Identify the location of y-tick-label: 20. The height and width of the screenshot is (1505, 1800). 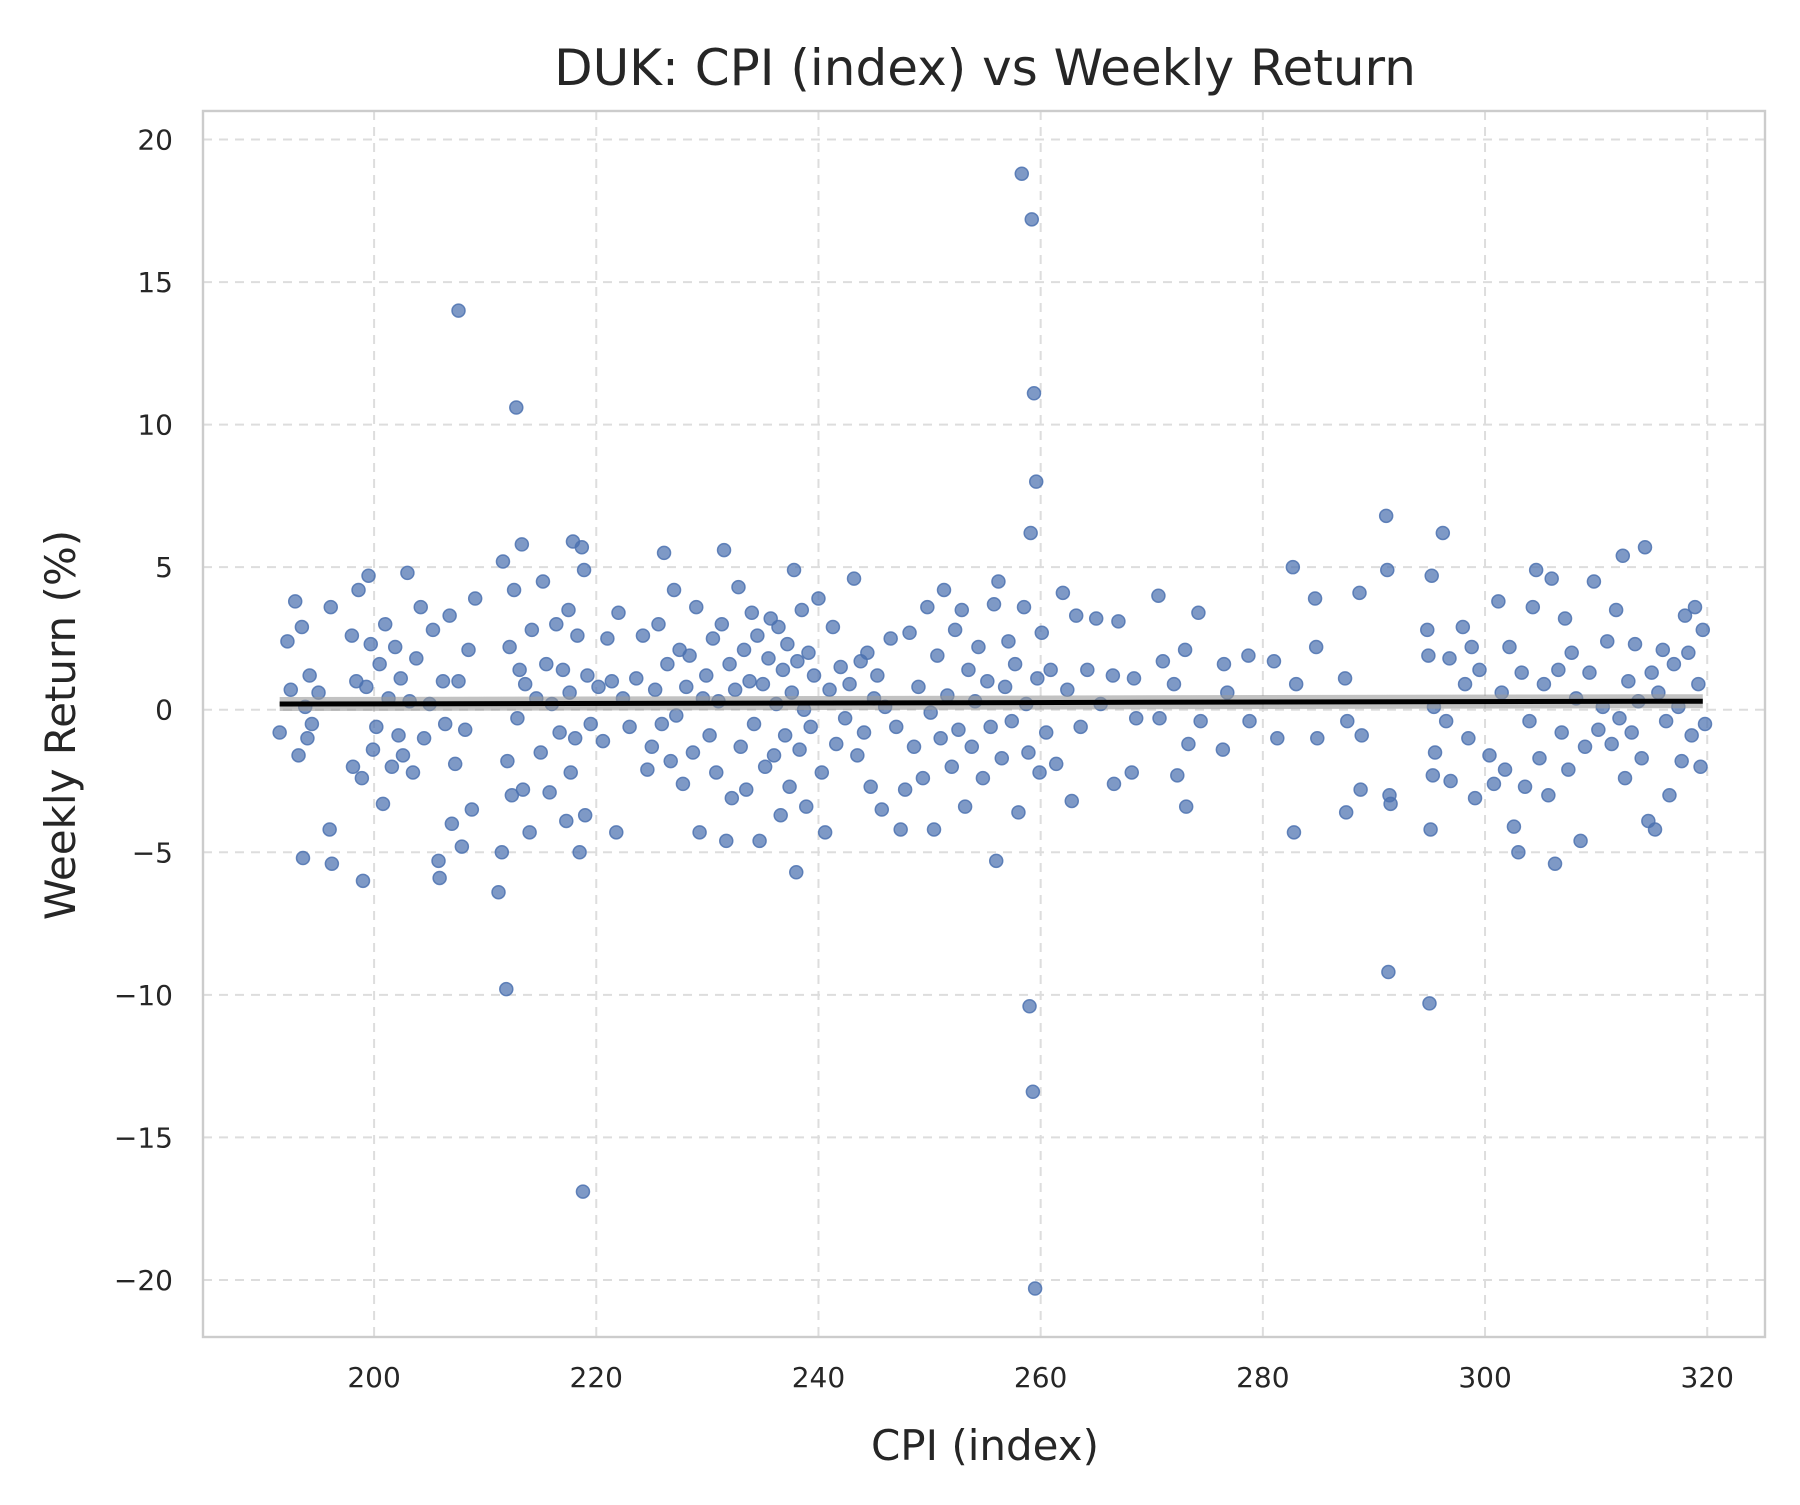
(155, 140).